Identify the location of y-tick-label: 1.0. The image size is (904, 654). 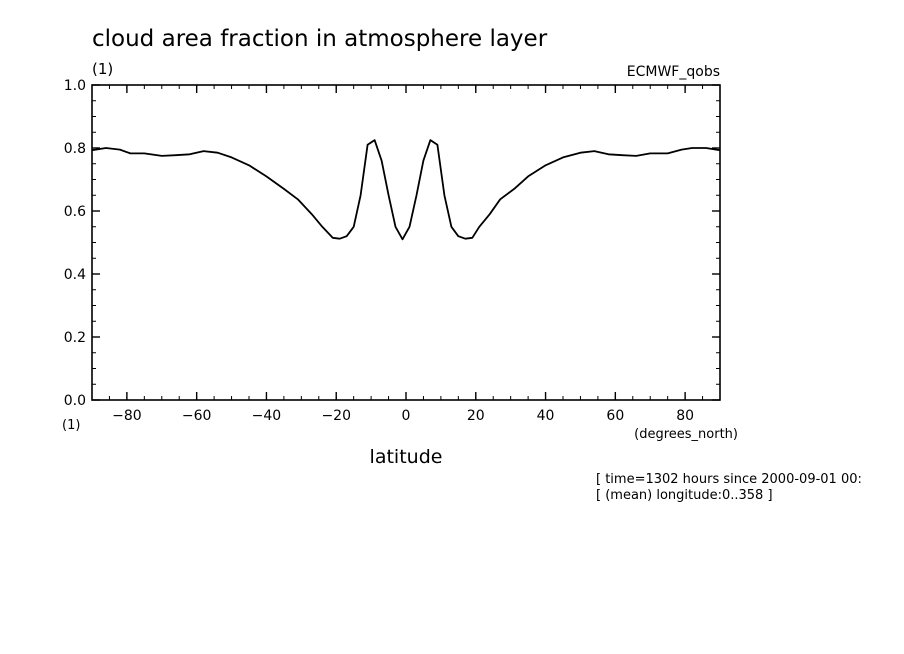
(75, 86).